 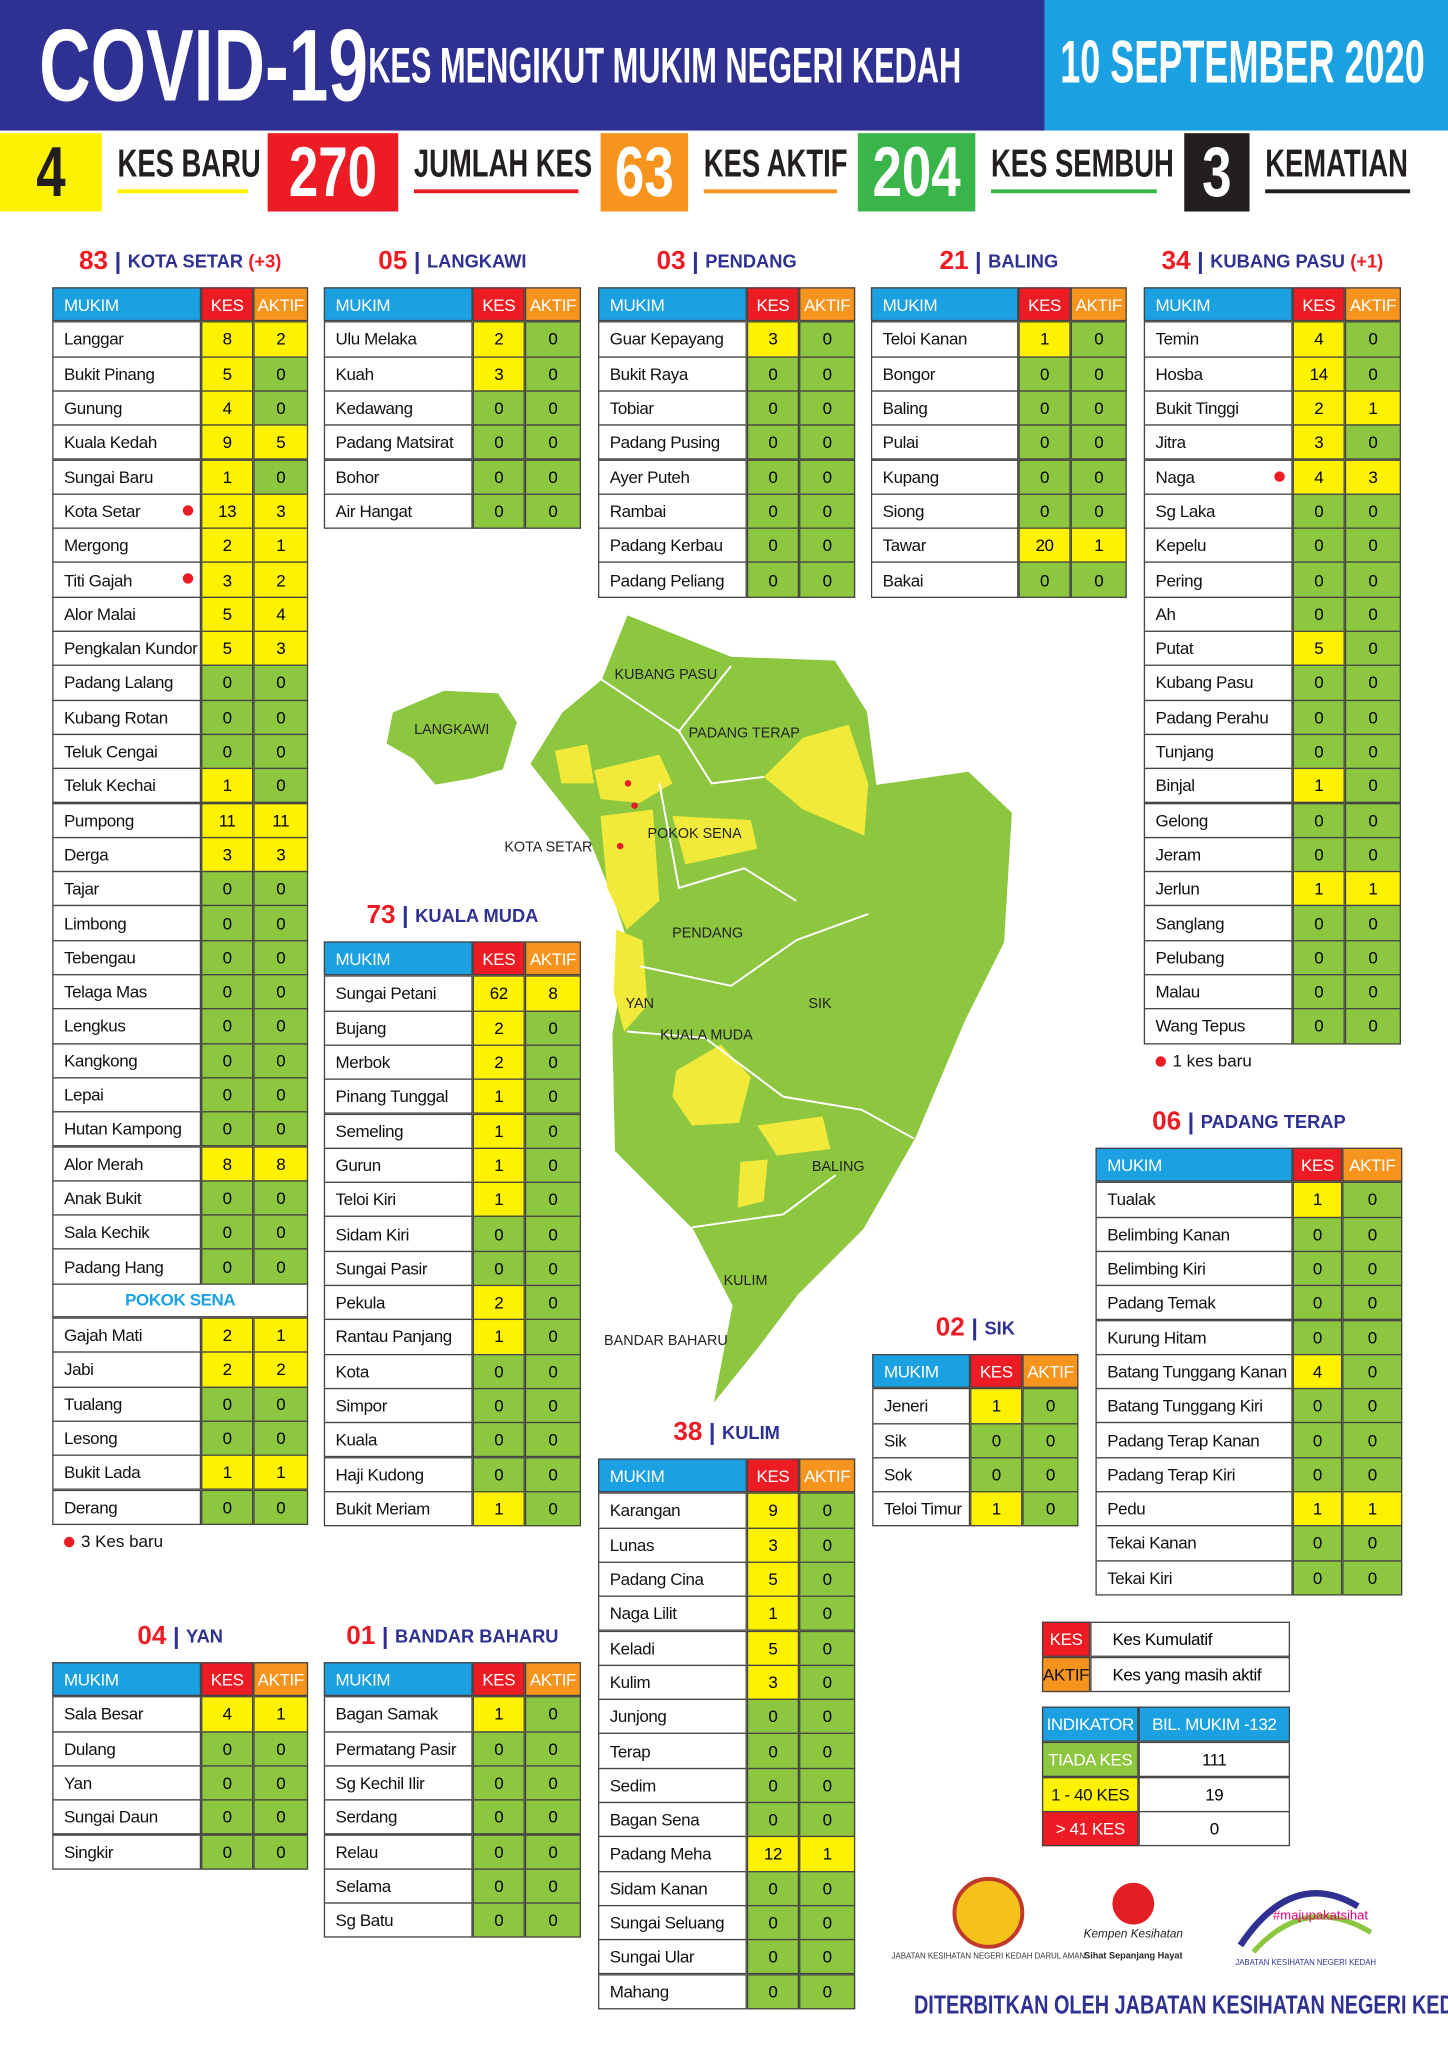 What do you see at coordinates (921, 1371) in the screenshot?
I see `col-header: MUKIM` at bounding box center [921, 1371].